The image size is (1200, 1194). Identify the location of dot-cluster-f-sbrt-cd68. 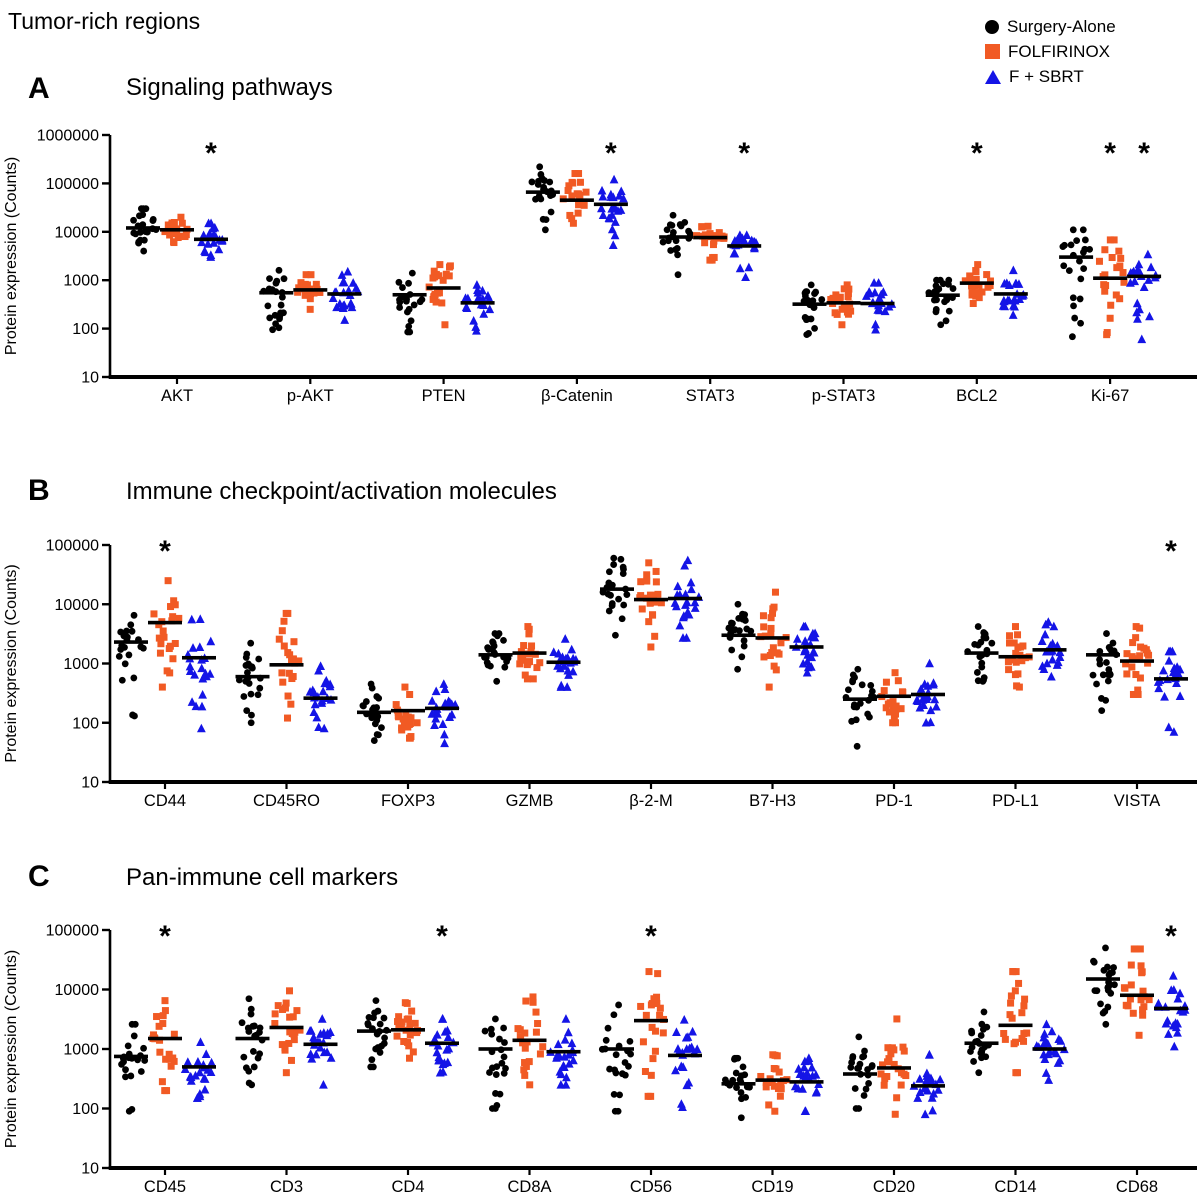
(1172, 1010).